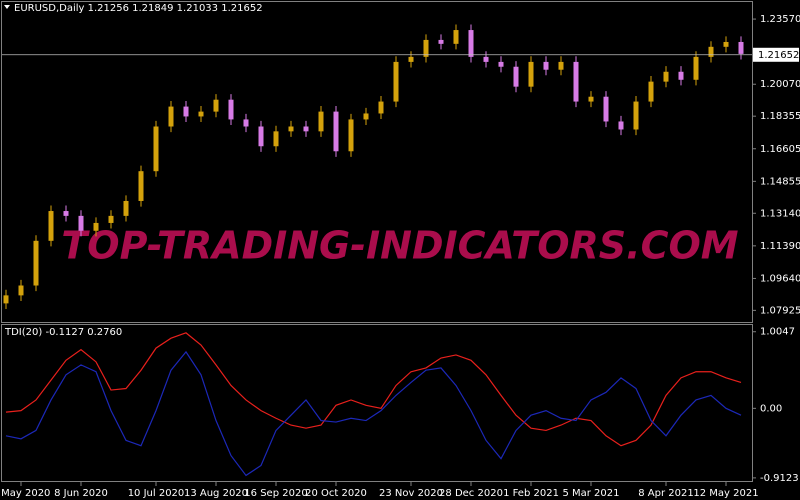 This screenshot has height=500, width=800. What do you see at coordinates (777, 332) in the screenshot?
I see `y-tick-label: 1.0047` at bounding box center [777, 332].